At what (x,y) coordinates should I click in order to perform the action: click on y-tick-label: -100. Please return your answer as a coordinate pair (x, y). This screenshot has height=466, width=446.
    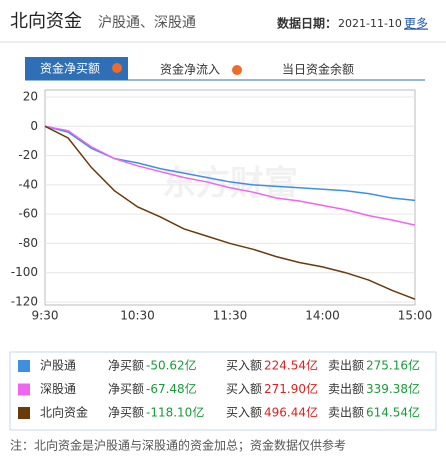
    Looking at the image, I should click on (24, 272).